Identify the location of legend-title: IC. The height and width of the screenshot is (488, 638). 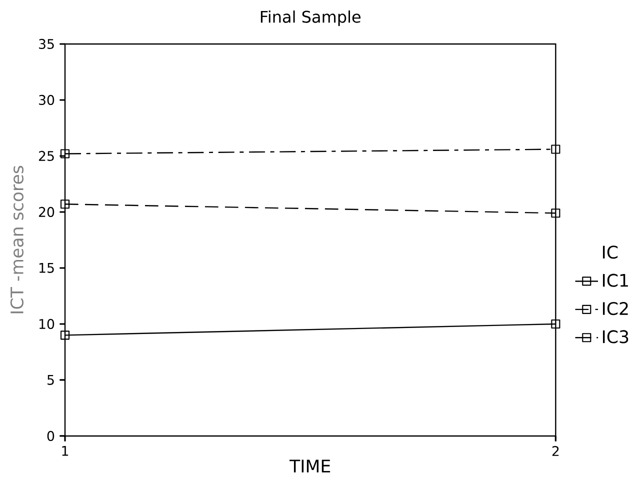
(610, 252).